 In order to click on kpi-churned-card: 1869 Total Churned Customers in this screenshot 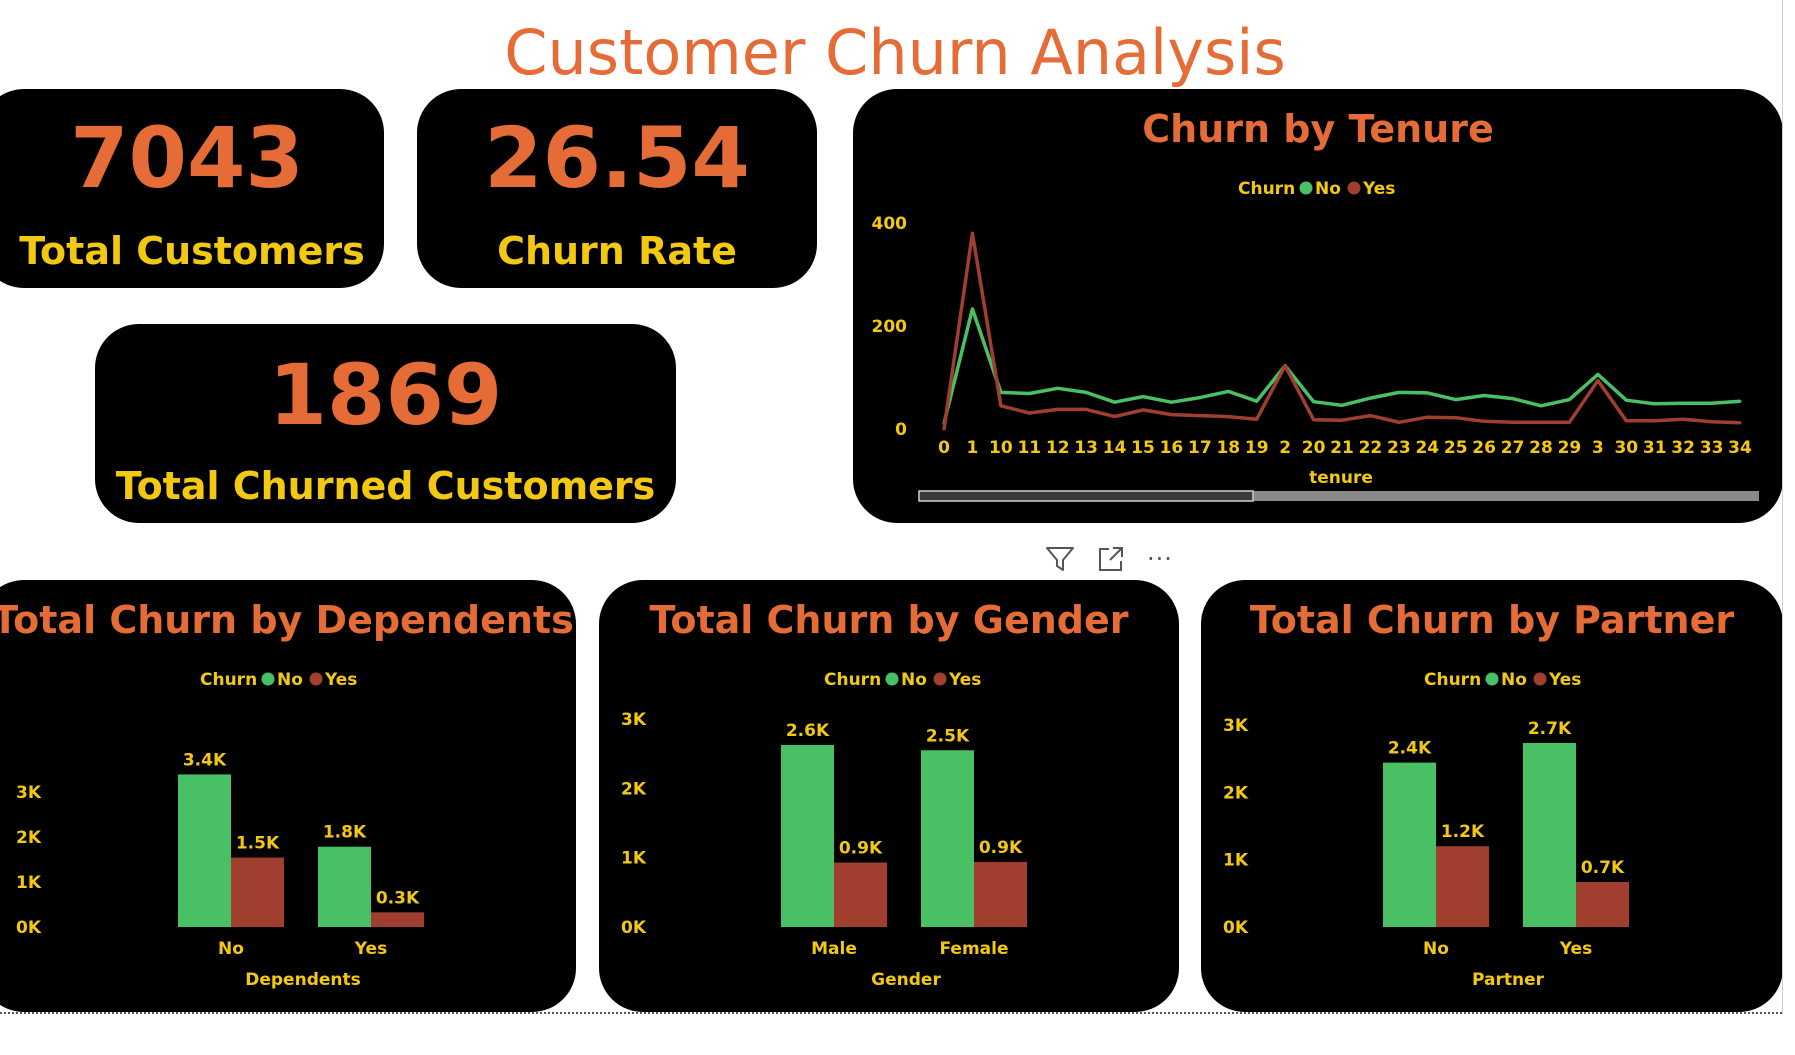, I will do `click(385, 423)`.